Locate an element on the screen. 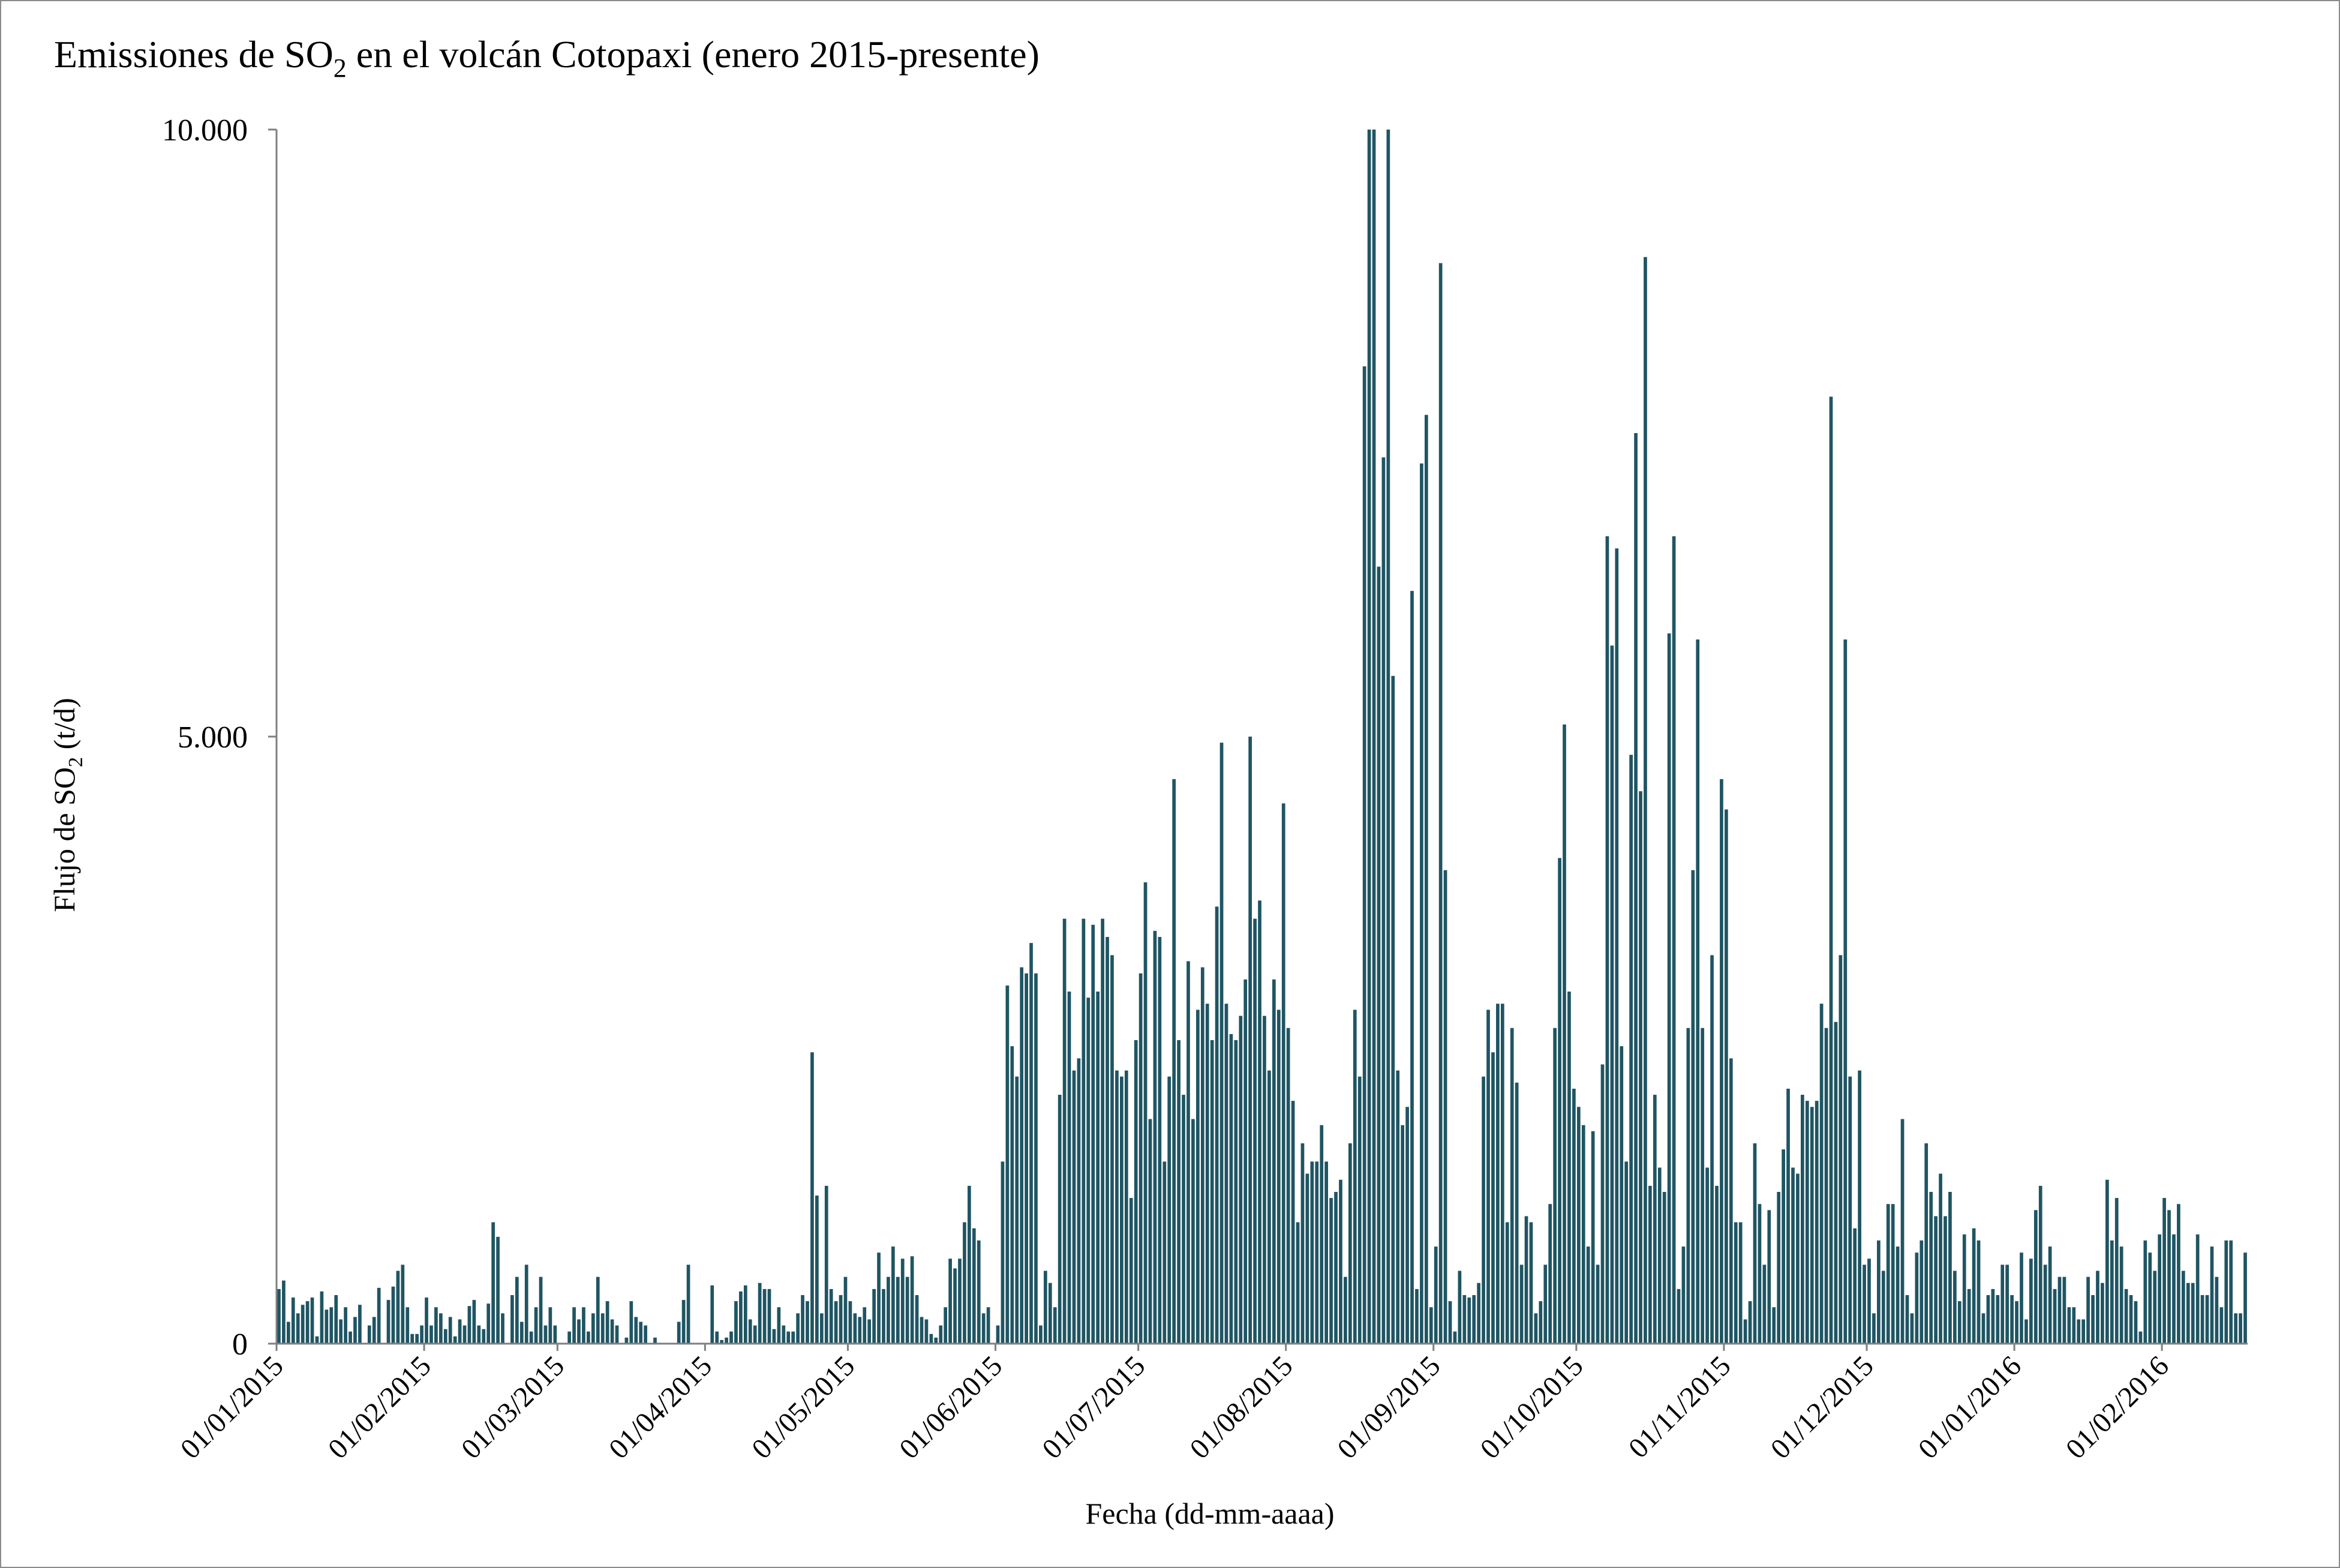 The image size is (2340, 1568). x-tick-label: 01/06/2015 is located at coordinates (951, 1407).